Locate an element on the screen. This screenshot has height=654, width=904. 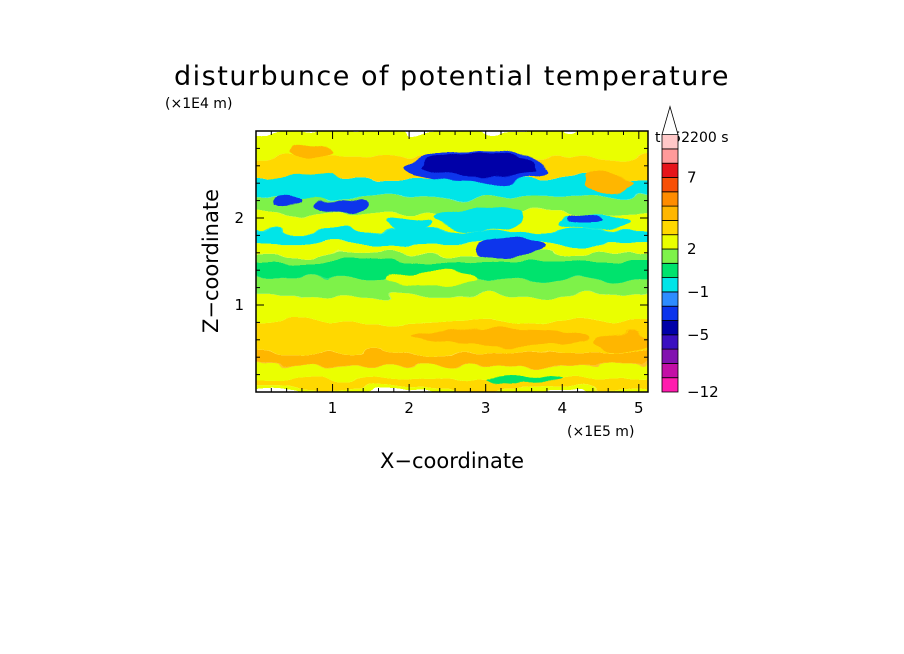
x-tick-label: 3 is located at coordinates (486, 408).